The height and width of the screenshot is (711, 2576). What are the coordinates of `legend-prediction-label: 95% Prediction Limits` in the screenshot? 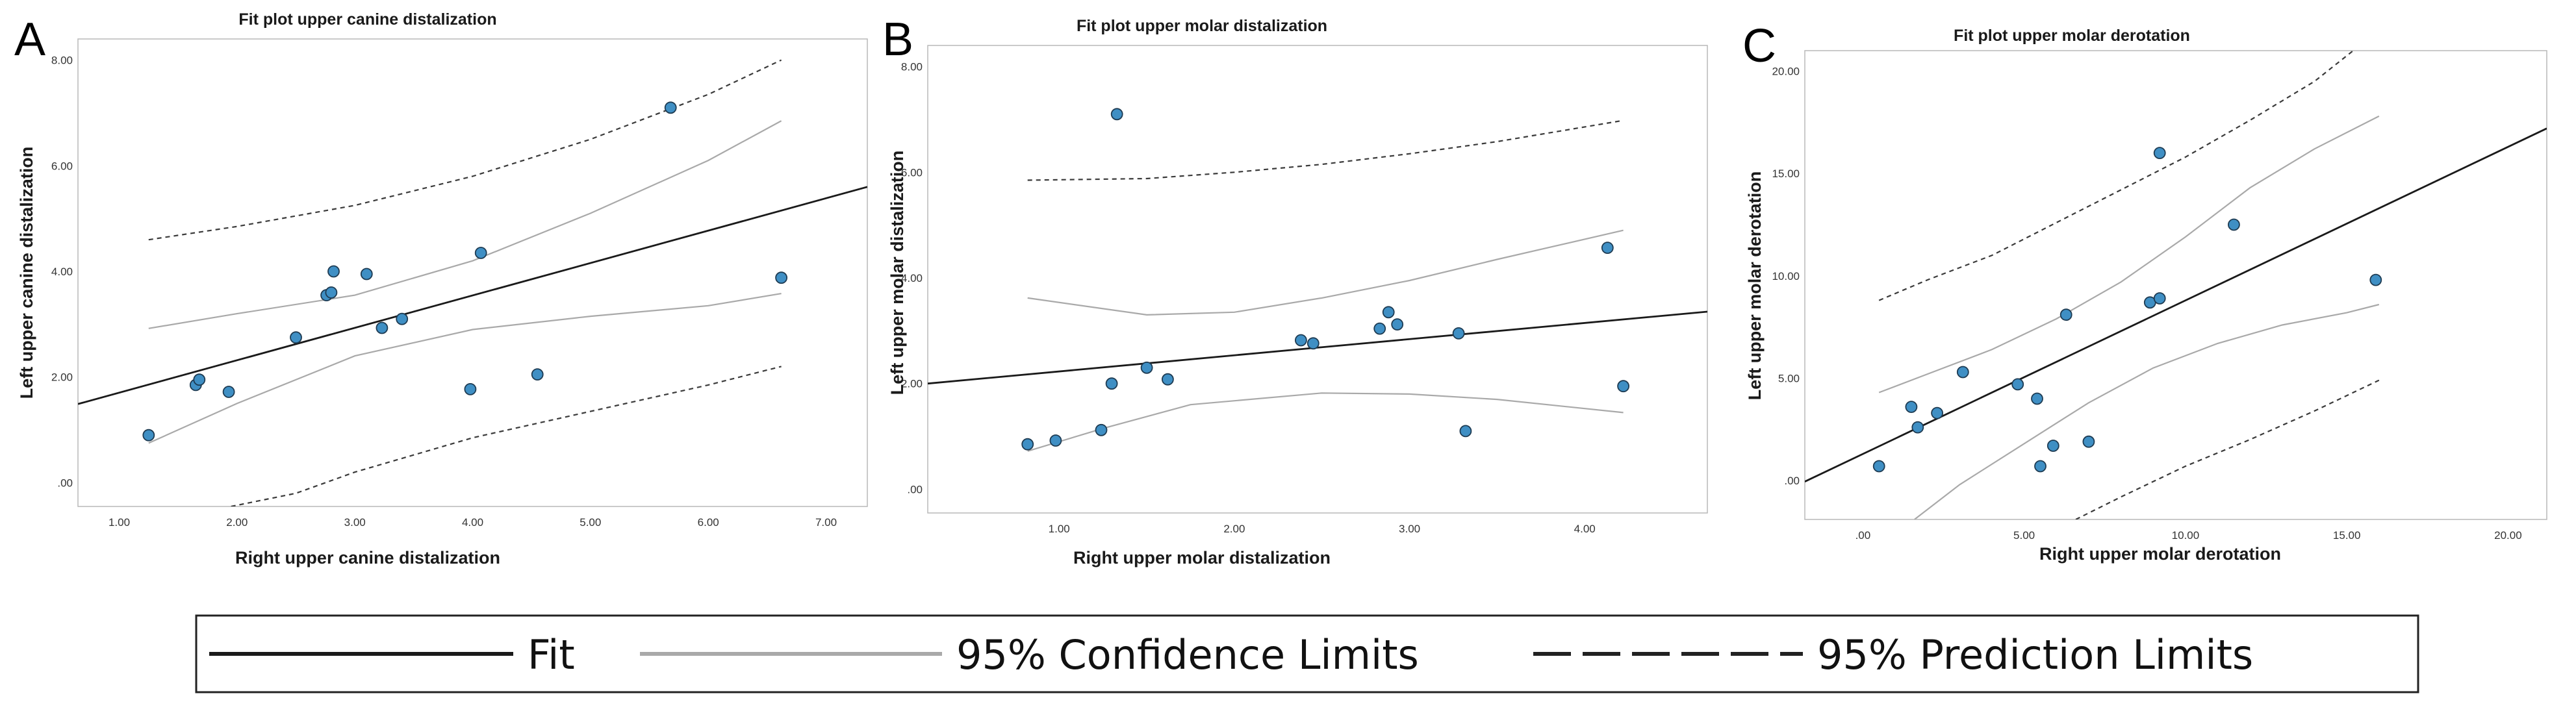 It's located at (2035, 655).